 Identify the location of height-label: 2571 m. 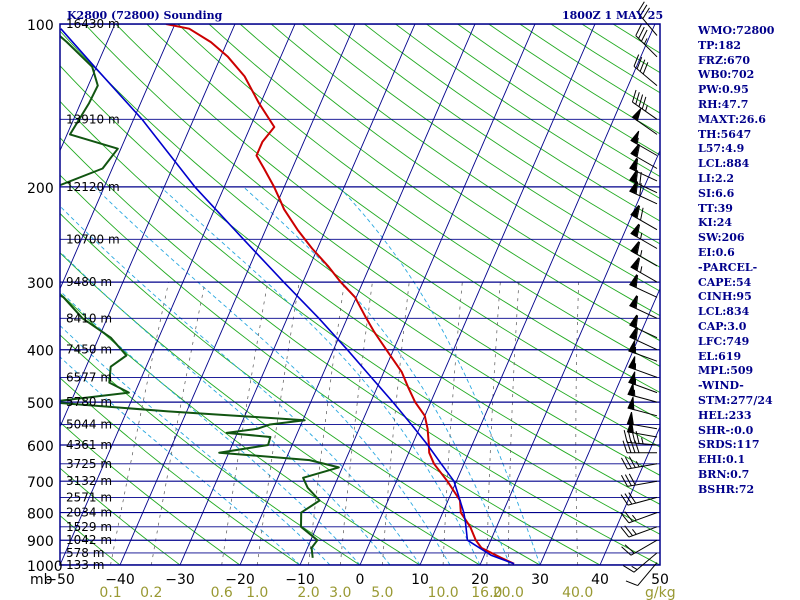
(89, 497).